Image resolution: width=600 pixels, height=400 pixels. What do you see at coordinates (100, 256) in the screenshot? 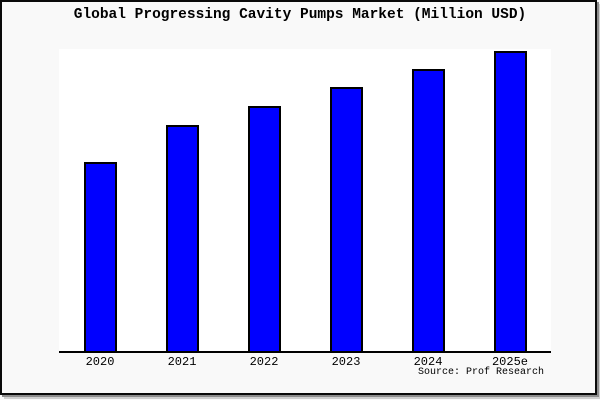
I see `bar-2020` at bounding box center [100, 256].